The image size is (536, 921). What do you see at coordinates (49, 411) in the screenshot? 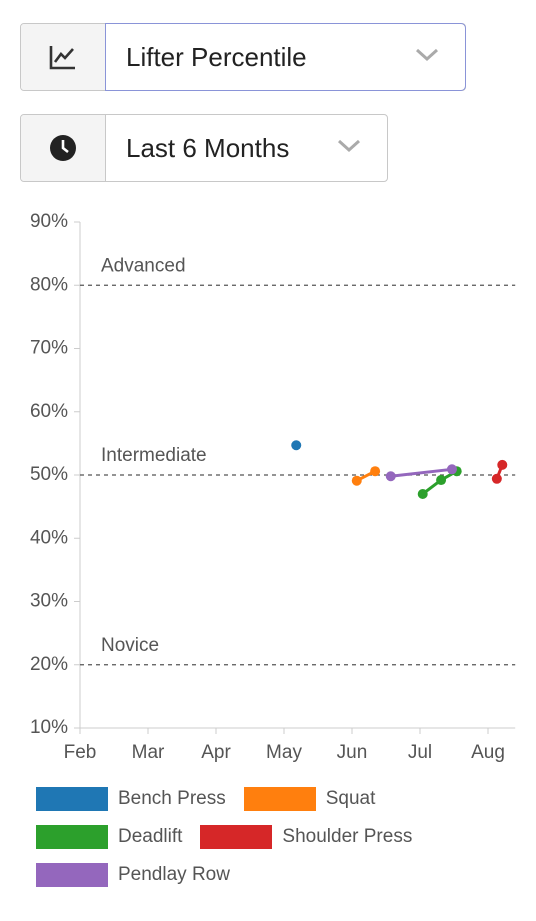
I see `y-tick-label: 60%` at bounding box center [49, 411].